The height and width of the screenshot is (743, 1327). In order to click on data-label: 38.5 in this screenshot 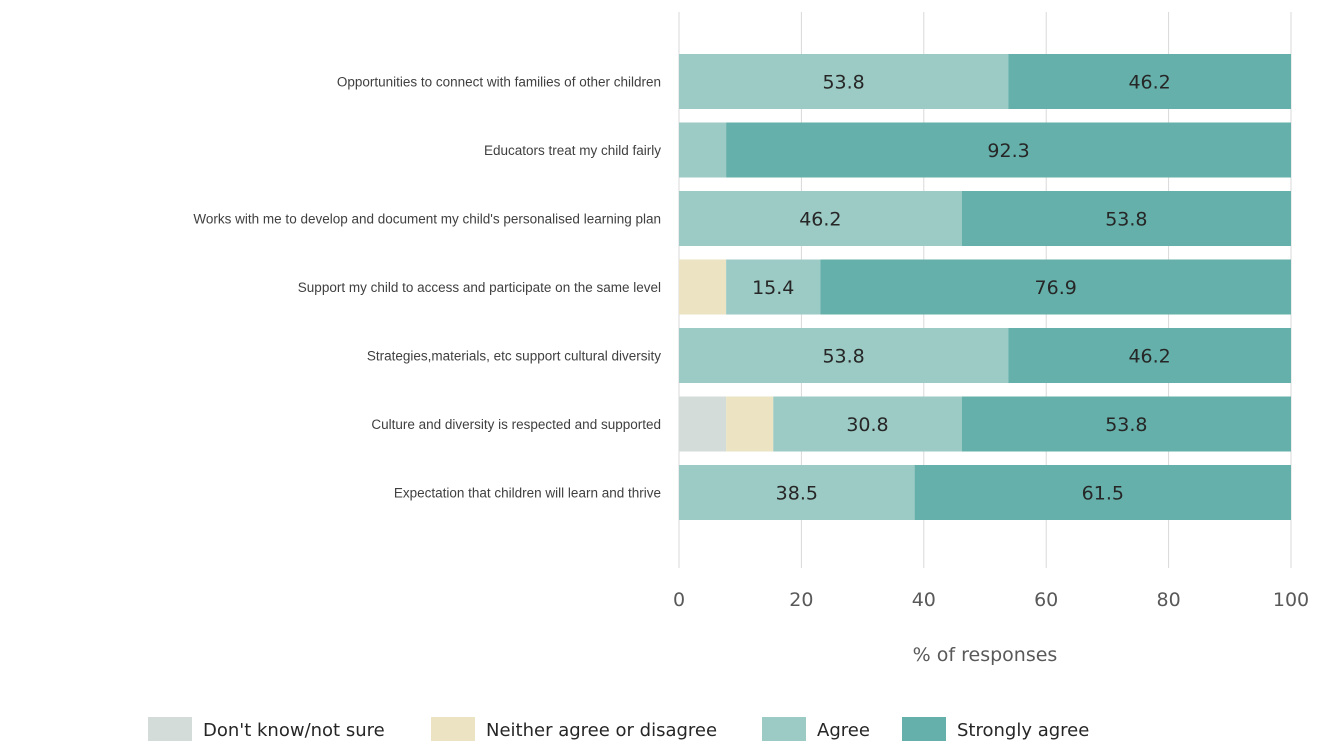, I will do `click(797, 494)`.